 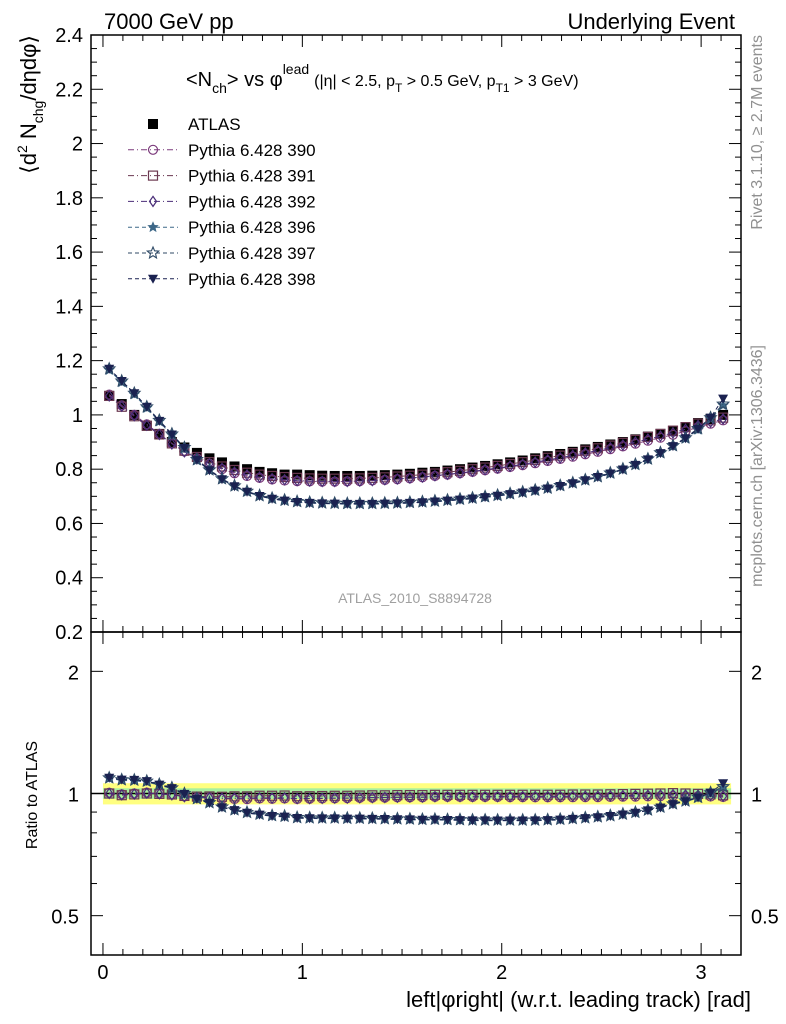 What do you see at coordinates (69, 253) in the screenshot?
I see `y-tick-label: 1.6` at bounding box center [69, 253].